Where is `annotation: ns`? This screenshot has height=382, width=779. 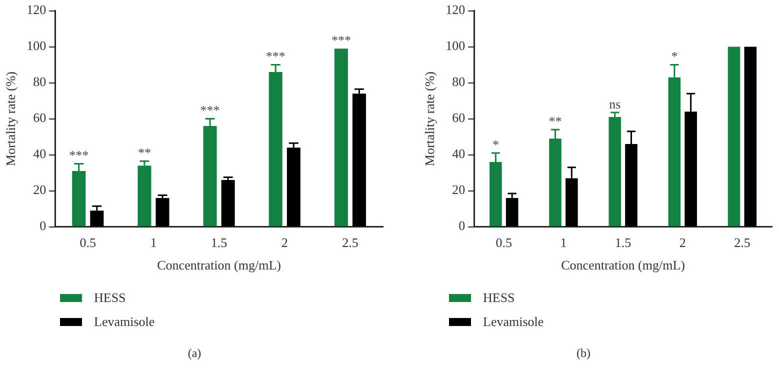 annotation: ns is located at coordinates (615, 104).